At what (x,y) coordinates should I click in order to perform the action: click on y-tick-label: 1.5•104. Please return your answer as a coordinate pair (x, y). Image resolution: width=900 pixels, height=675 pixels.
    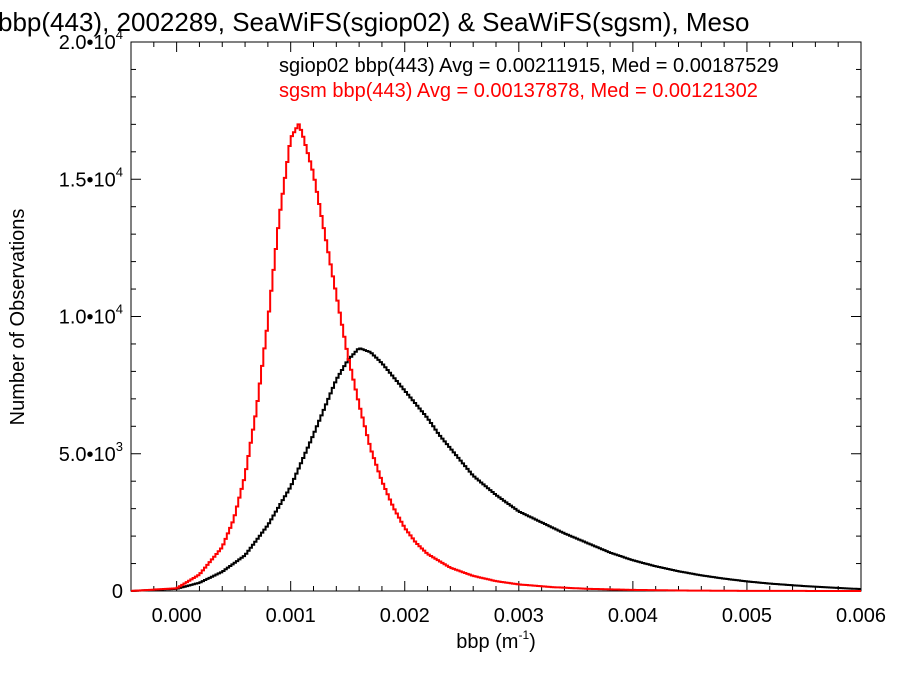
    Looking at the image, I should click on (91, 177).